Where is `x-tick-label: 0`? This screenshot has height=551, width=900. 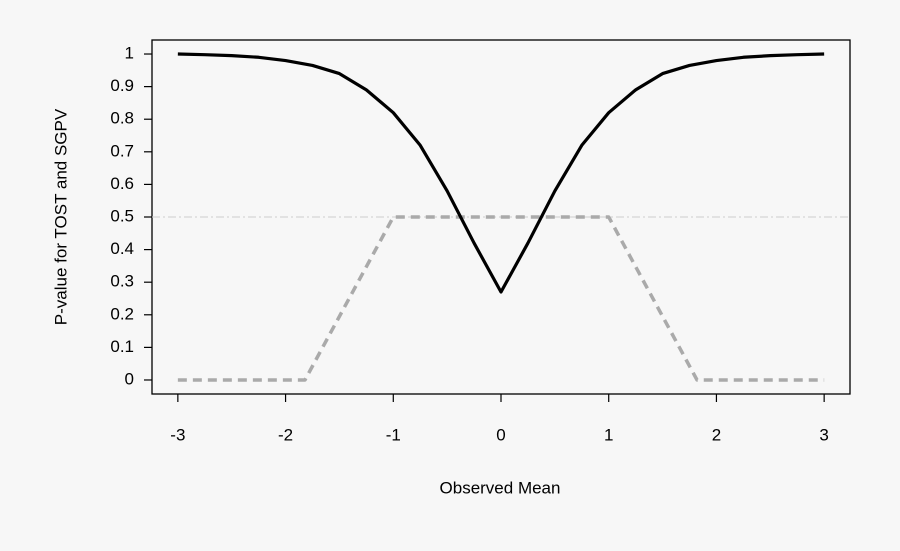 x-tick-label: 0 is located at coordinates (500, 434).